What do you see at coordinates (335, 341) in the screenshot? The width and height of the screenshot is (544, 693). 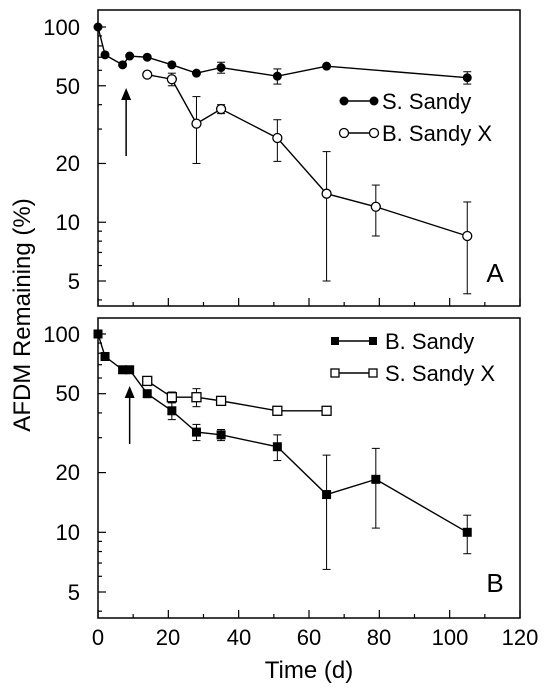 I see `legend-marker-b-sandy-left` at bounding box center [335, 341].